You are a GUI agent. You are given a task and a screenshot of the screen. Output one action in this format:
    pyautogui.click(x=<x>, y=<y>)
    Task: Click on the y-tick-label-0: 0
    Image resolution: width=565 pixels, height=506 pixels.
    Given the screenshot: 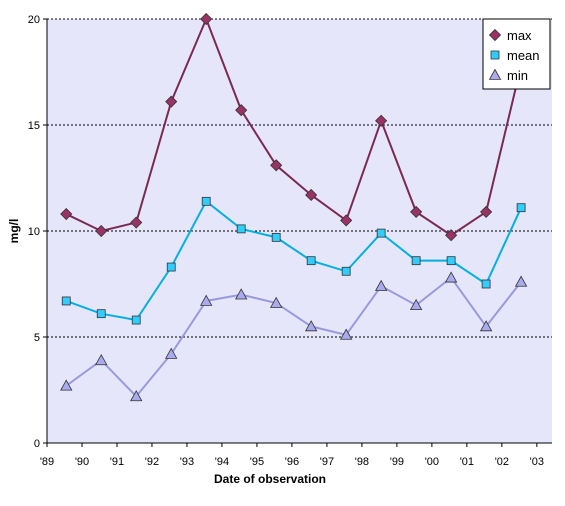 What is the action you would take?
    pyautogui.click(x=37, y=444)
    